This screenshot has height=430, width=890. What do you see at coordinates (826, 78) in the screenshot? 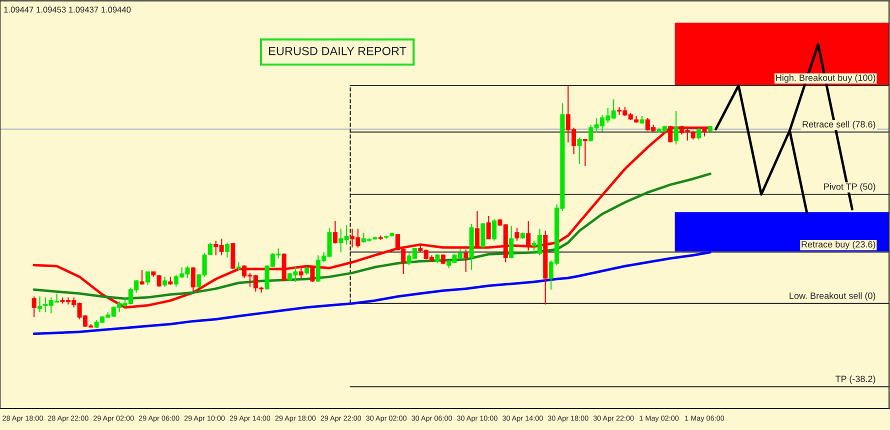
I see `ref-line-label: High. Breakout buy (100)` at bounding box center [826, 78].